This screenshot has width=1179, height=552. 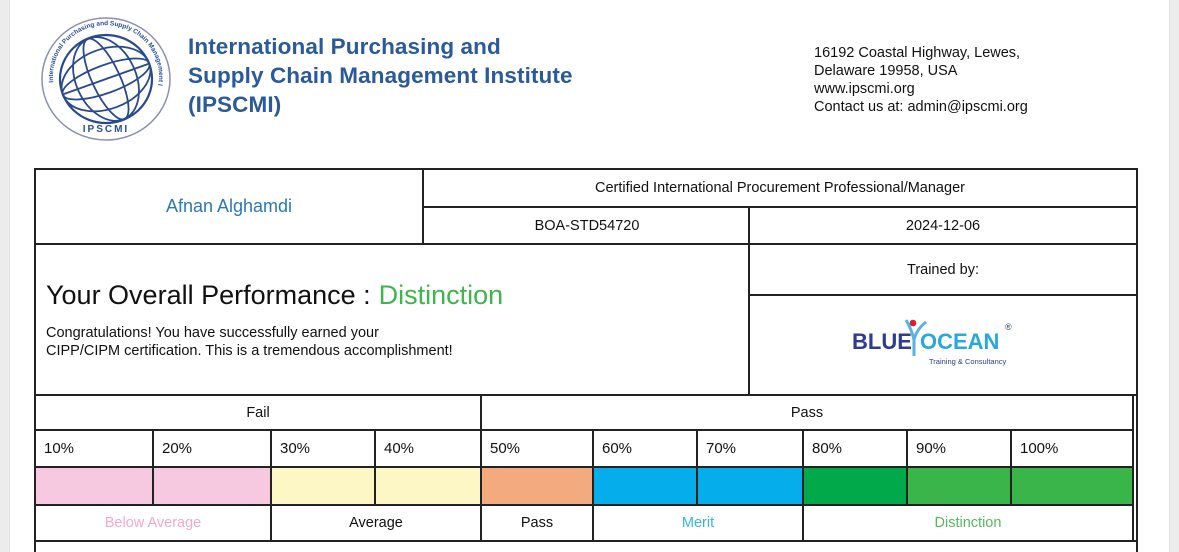 What do you see at coordinates (921, 107) in the screenshot?
I see `contact-email-link: Contact us at: admin@ipscmi.org` at bounding box center [921, 107].